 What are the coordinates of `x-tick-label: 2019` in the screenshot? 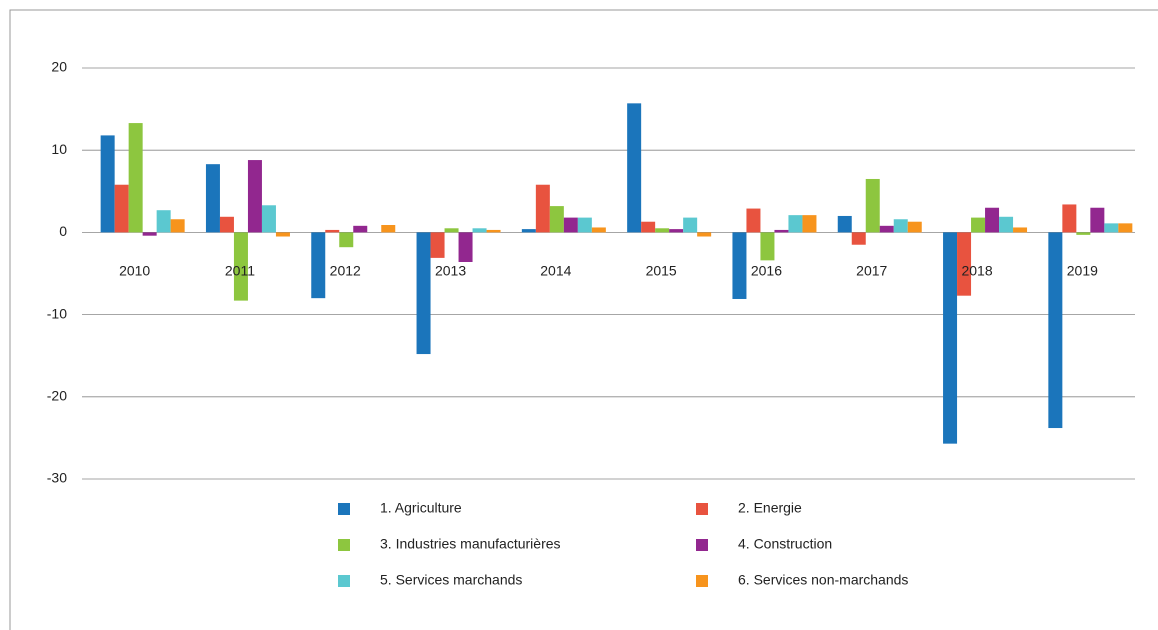 It's located at (1082, 271).